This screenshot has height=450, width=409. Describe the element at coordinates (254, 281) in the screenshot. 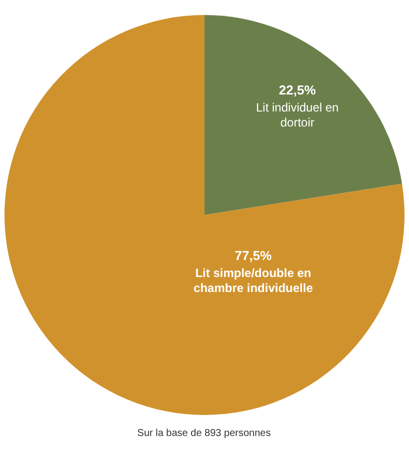

I see `slice-label: Lit simple/double en chambre individuelle` at that location.